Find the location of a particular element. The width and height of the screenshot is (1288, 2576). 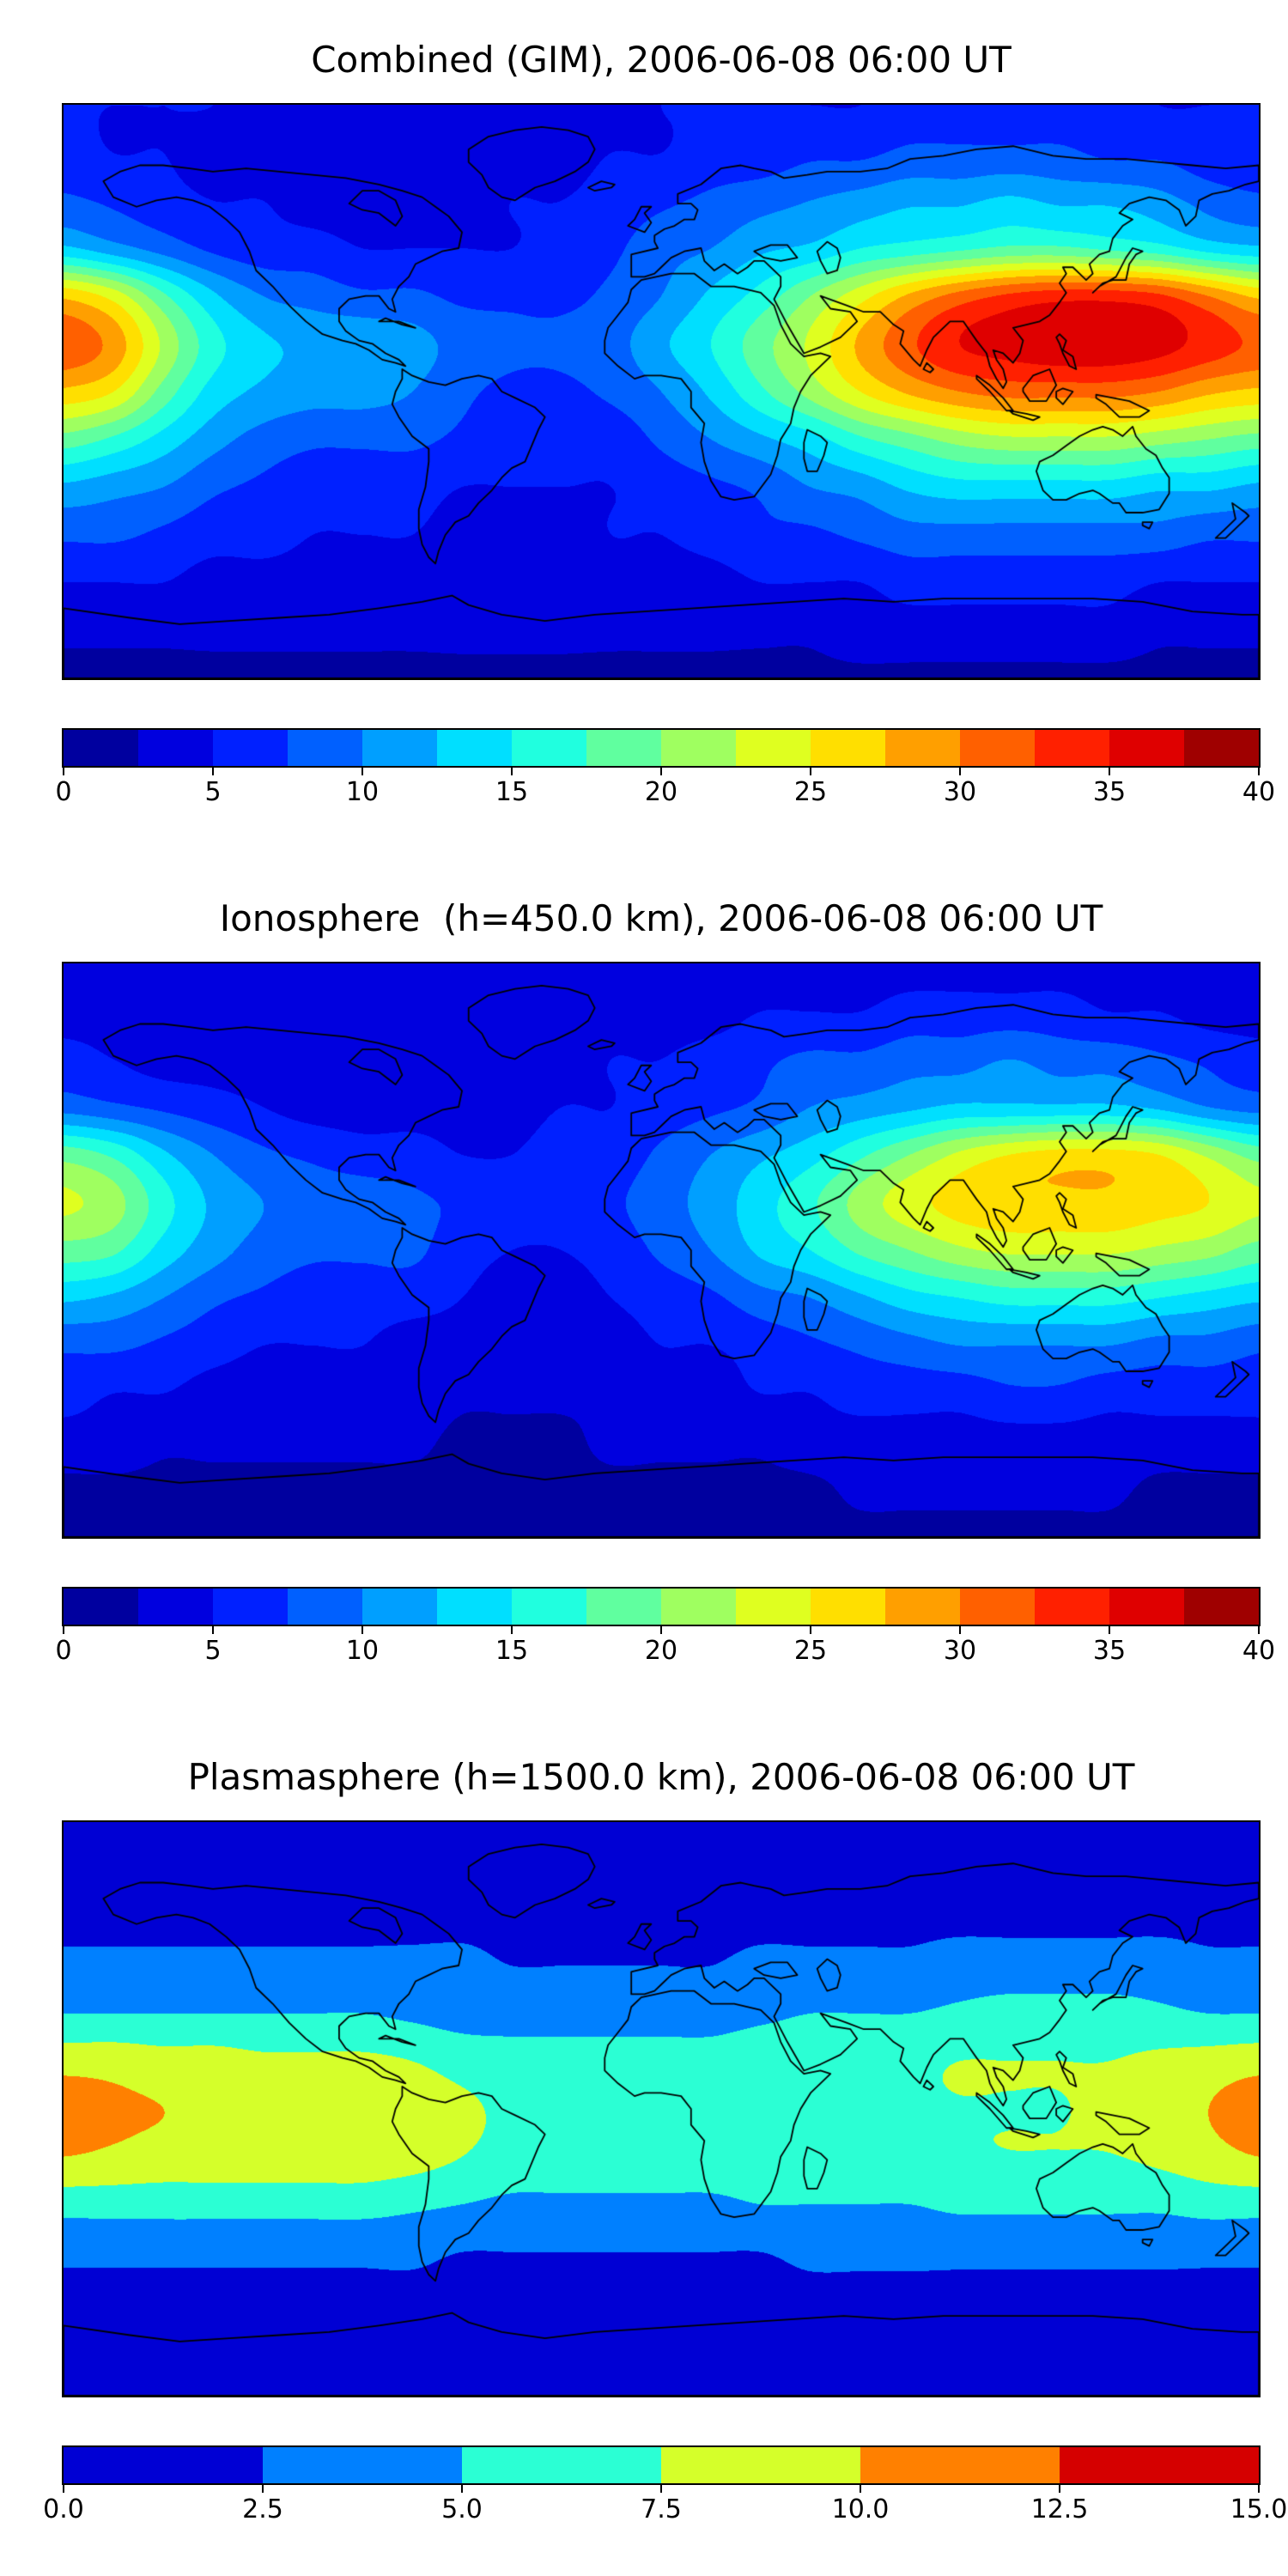

colorbar-tick-label: 10.0 is located at coordinates (861, 2509).